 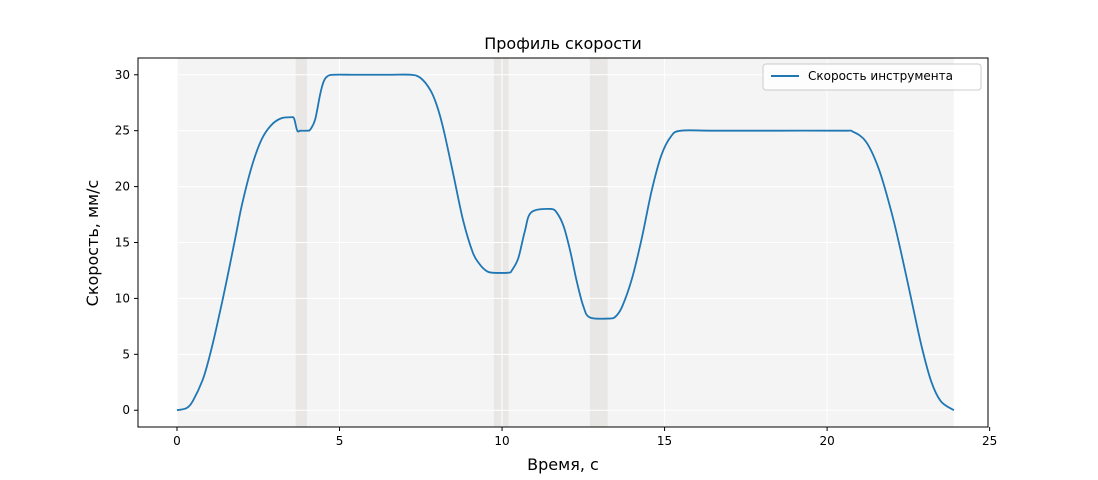 What do you see at coordinates (122, 298) in the screenshot?
I see `y-tick-label: 10` at bounding box center [122, 298].